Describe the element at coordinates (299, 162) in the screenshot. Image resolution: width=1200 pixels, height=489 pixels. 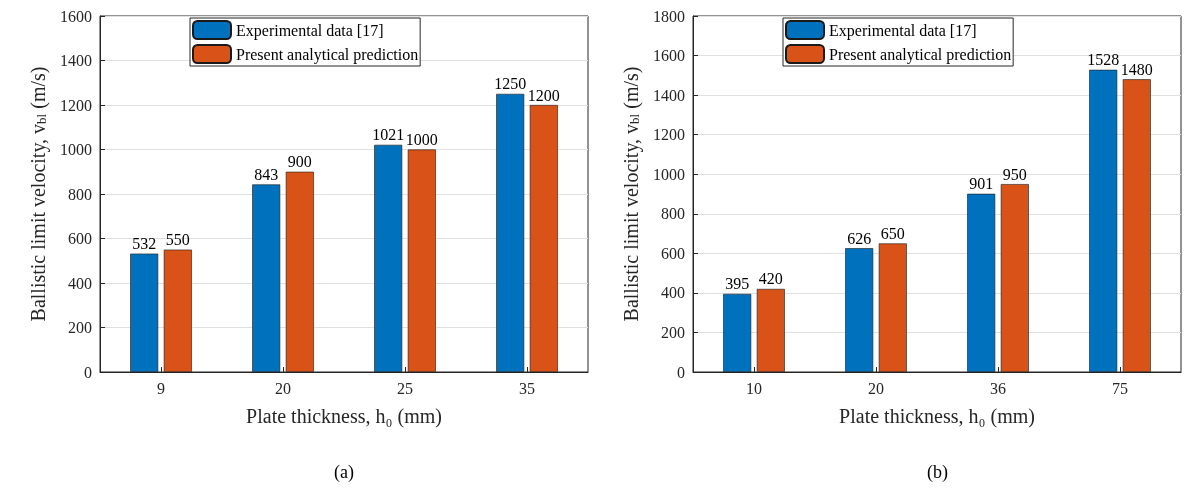
I see `data-label: 900` at that location.